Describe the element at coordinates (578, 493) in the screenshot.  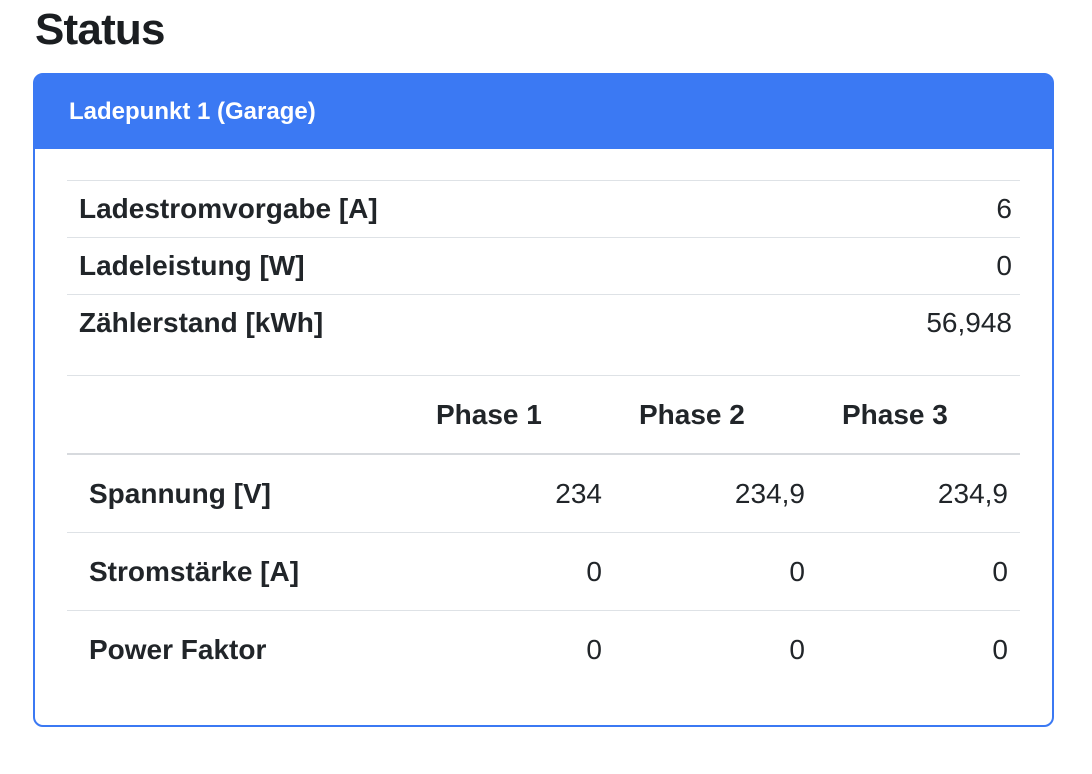
I see `phase1-value: 234` at that location.